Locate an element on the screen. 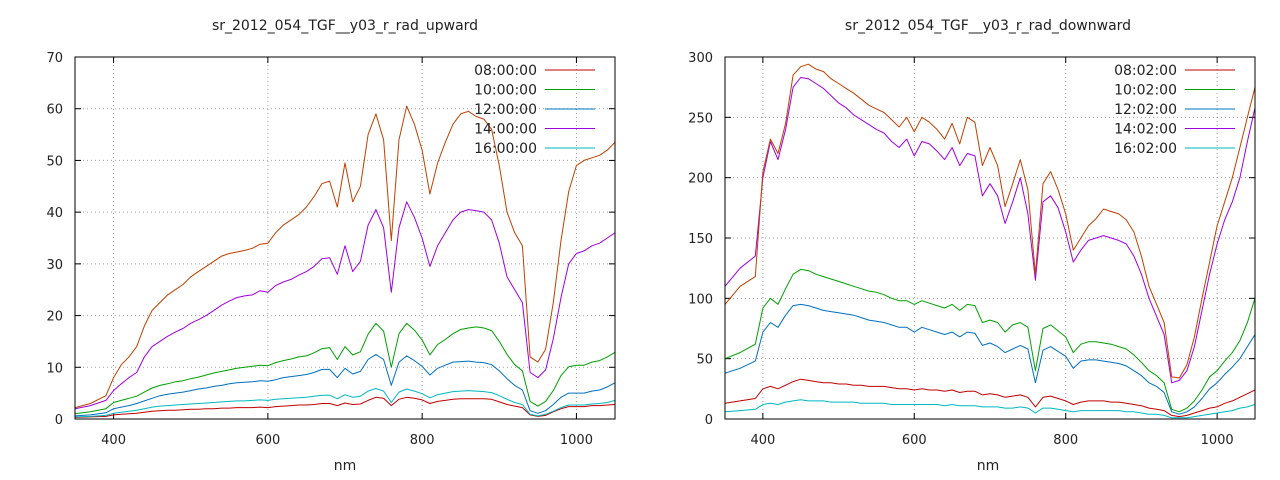 This screenshot has height=480, width=1280. legend-label: 08:00:00 is located at coordinates (505, 71).